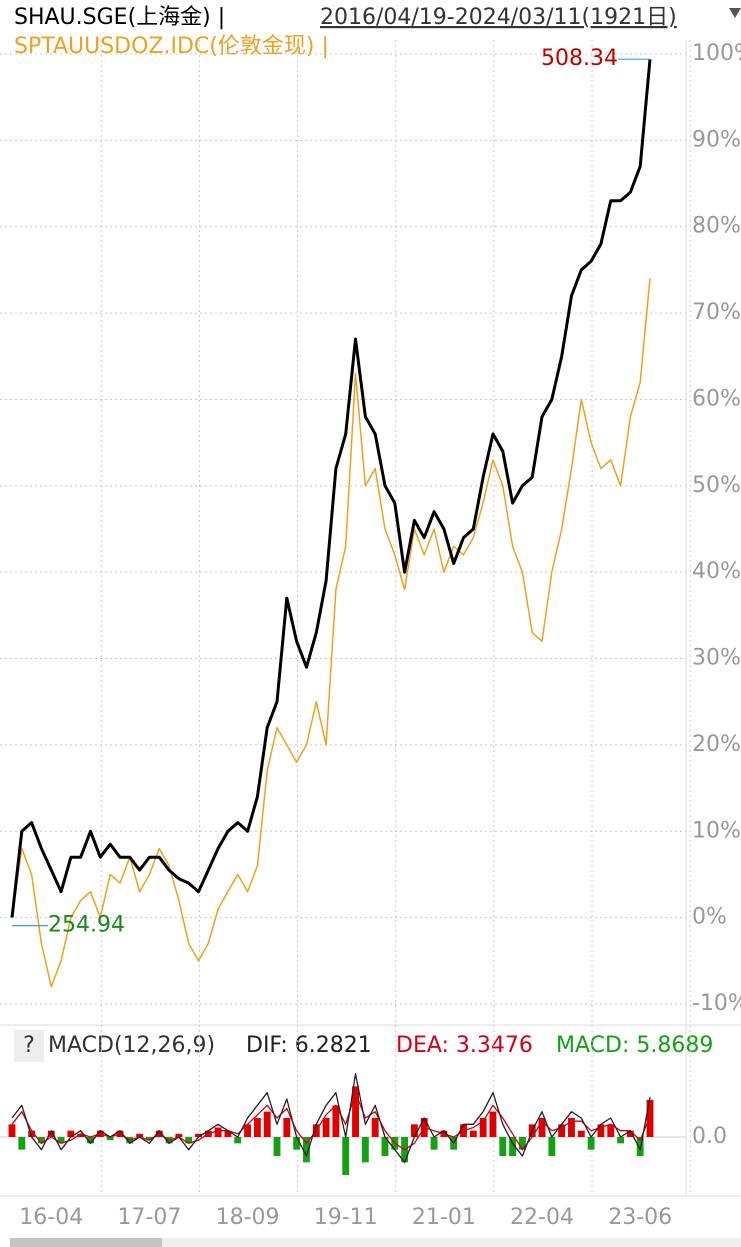 This screenshot has width=741, height=1247. Describe the element at coordinates (542, 1217) in the screenshot. I see `x-tick-label: 22-04` at that location.